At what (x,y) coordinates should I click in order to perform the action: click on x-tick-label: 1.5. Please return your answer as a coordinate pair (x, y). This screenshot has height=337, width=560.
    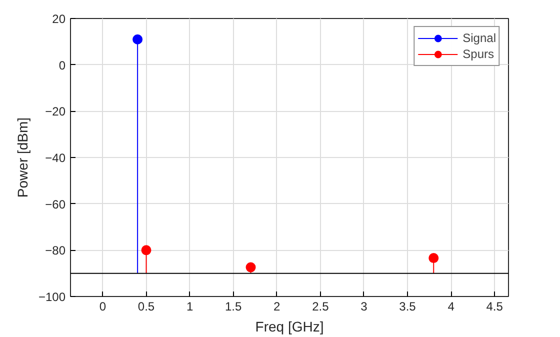
    Looking at the image, I should click on (233, 307).